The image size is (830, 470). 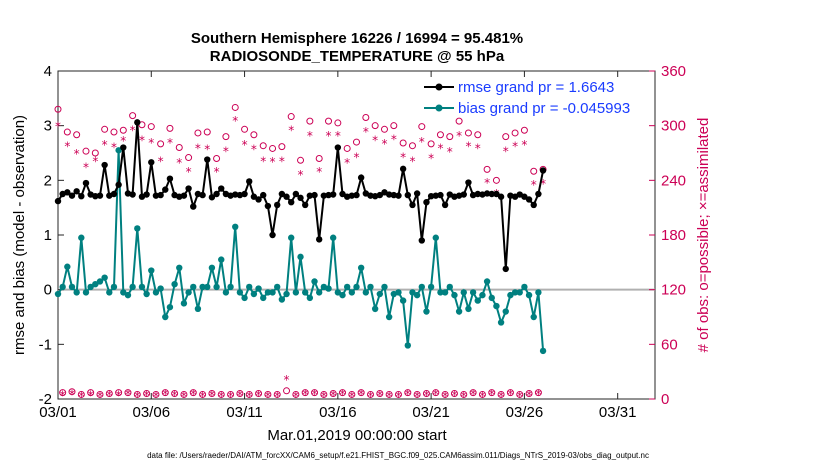 What do you see at coordinates (45, 235) in the screenshot?
I see `y-axis-tick-labels: -2 -1 0 1 2 3 4` at bounding box center [45, 235].